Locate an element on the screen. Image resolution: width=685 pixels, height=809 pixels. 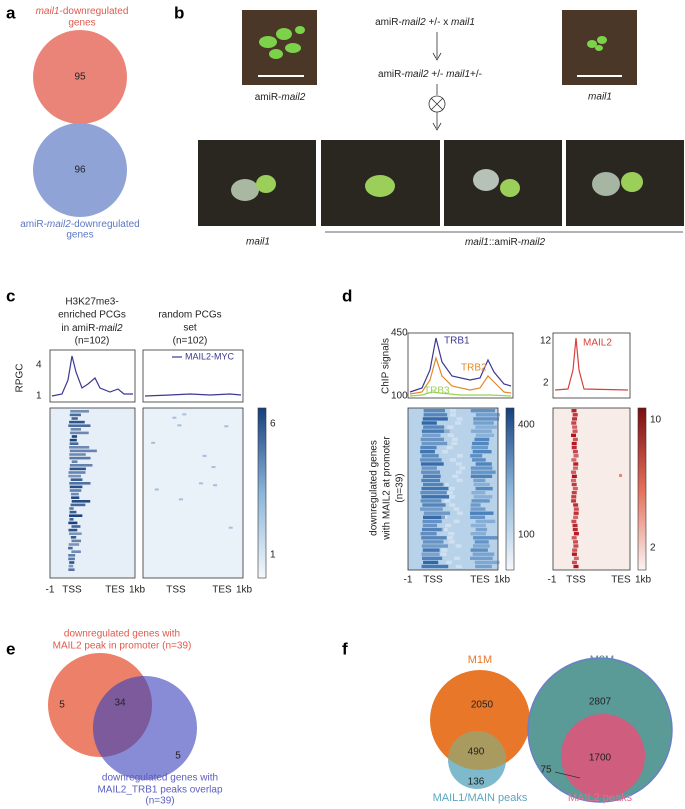
venn-title: MAIL2 peak in promoter (n=39) is located at coordinates (122, 646).